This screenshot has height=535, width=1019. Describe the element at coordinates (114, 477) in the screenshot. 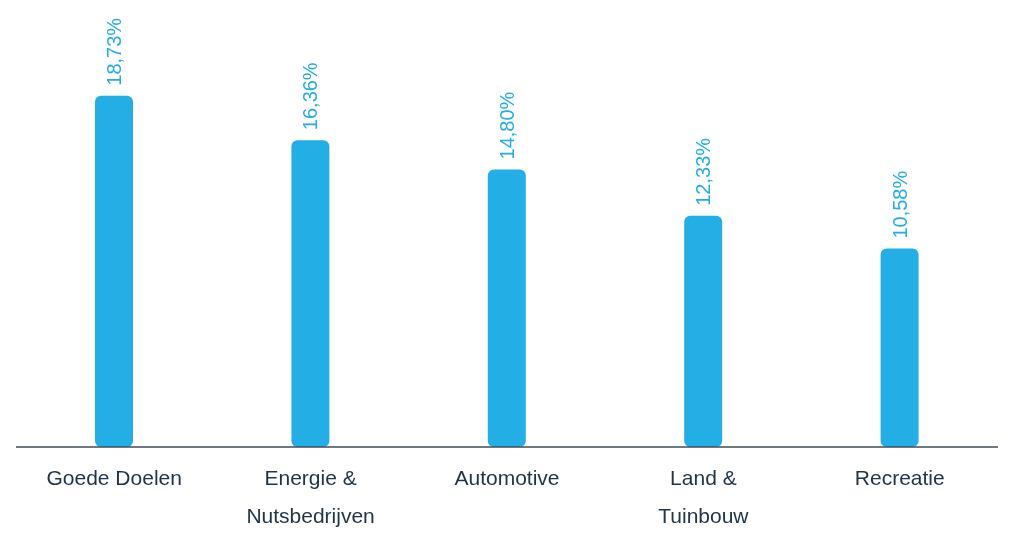

I see `x-tick-label: Goede Doelen` at that location.